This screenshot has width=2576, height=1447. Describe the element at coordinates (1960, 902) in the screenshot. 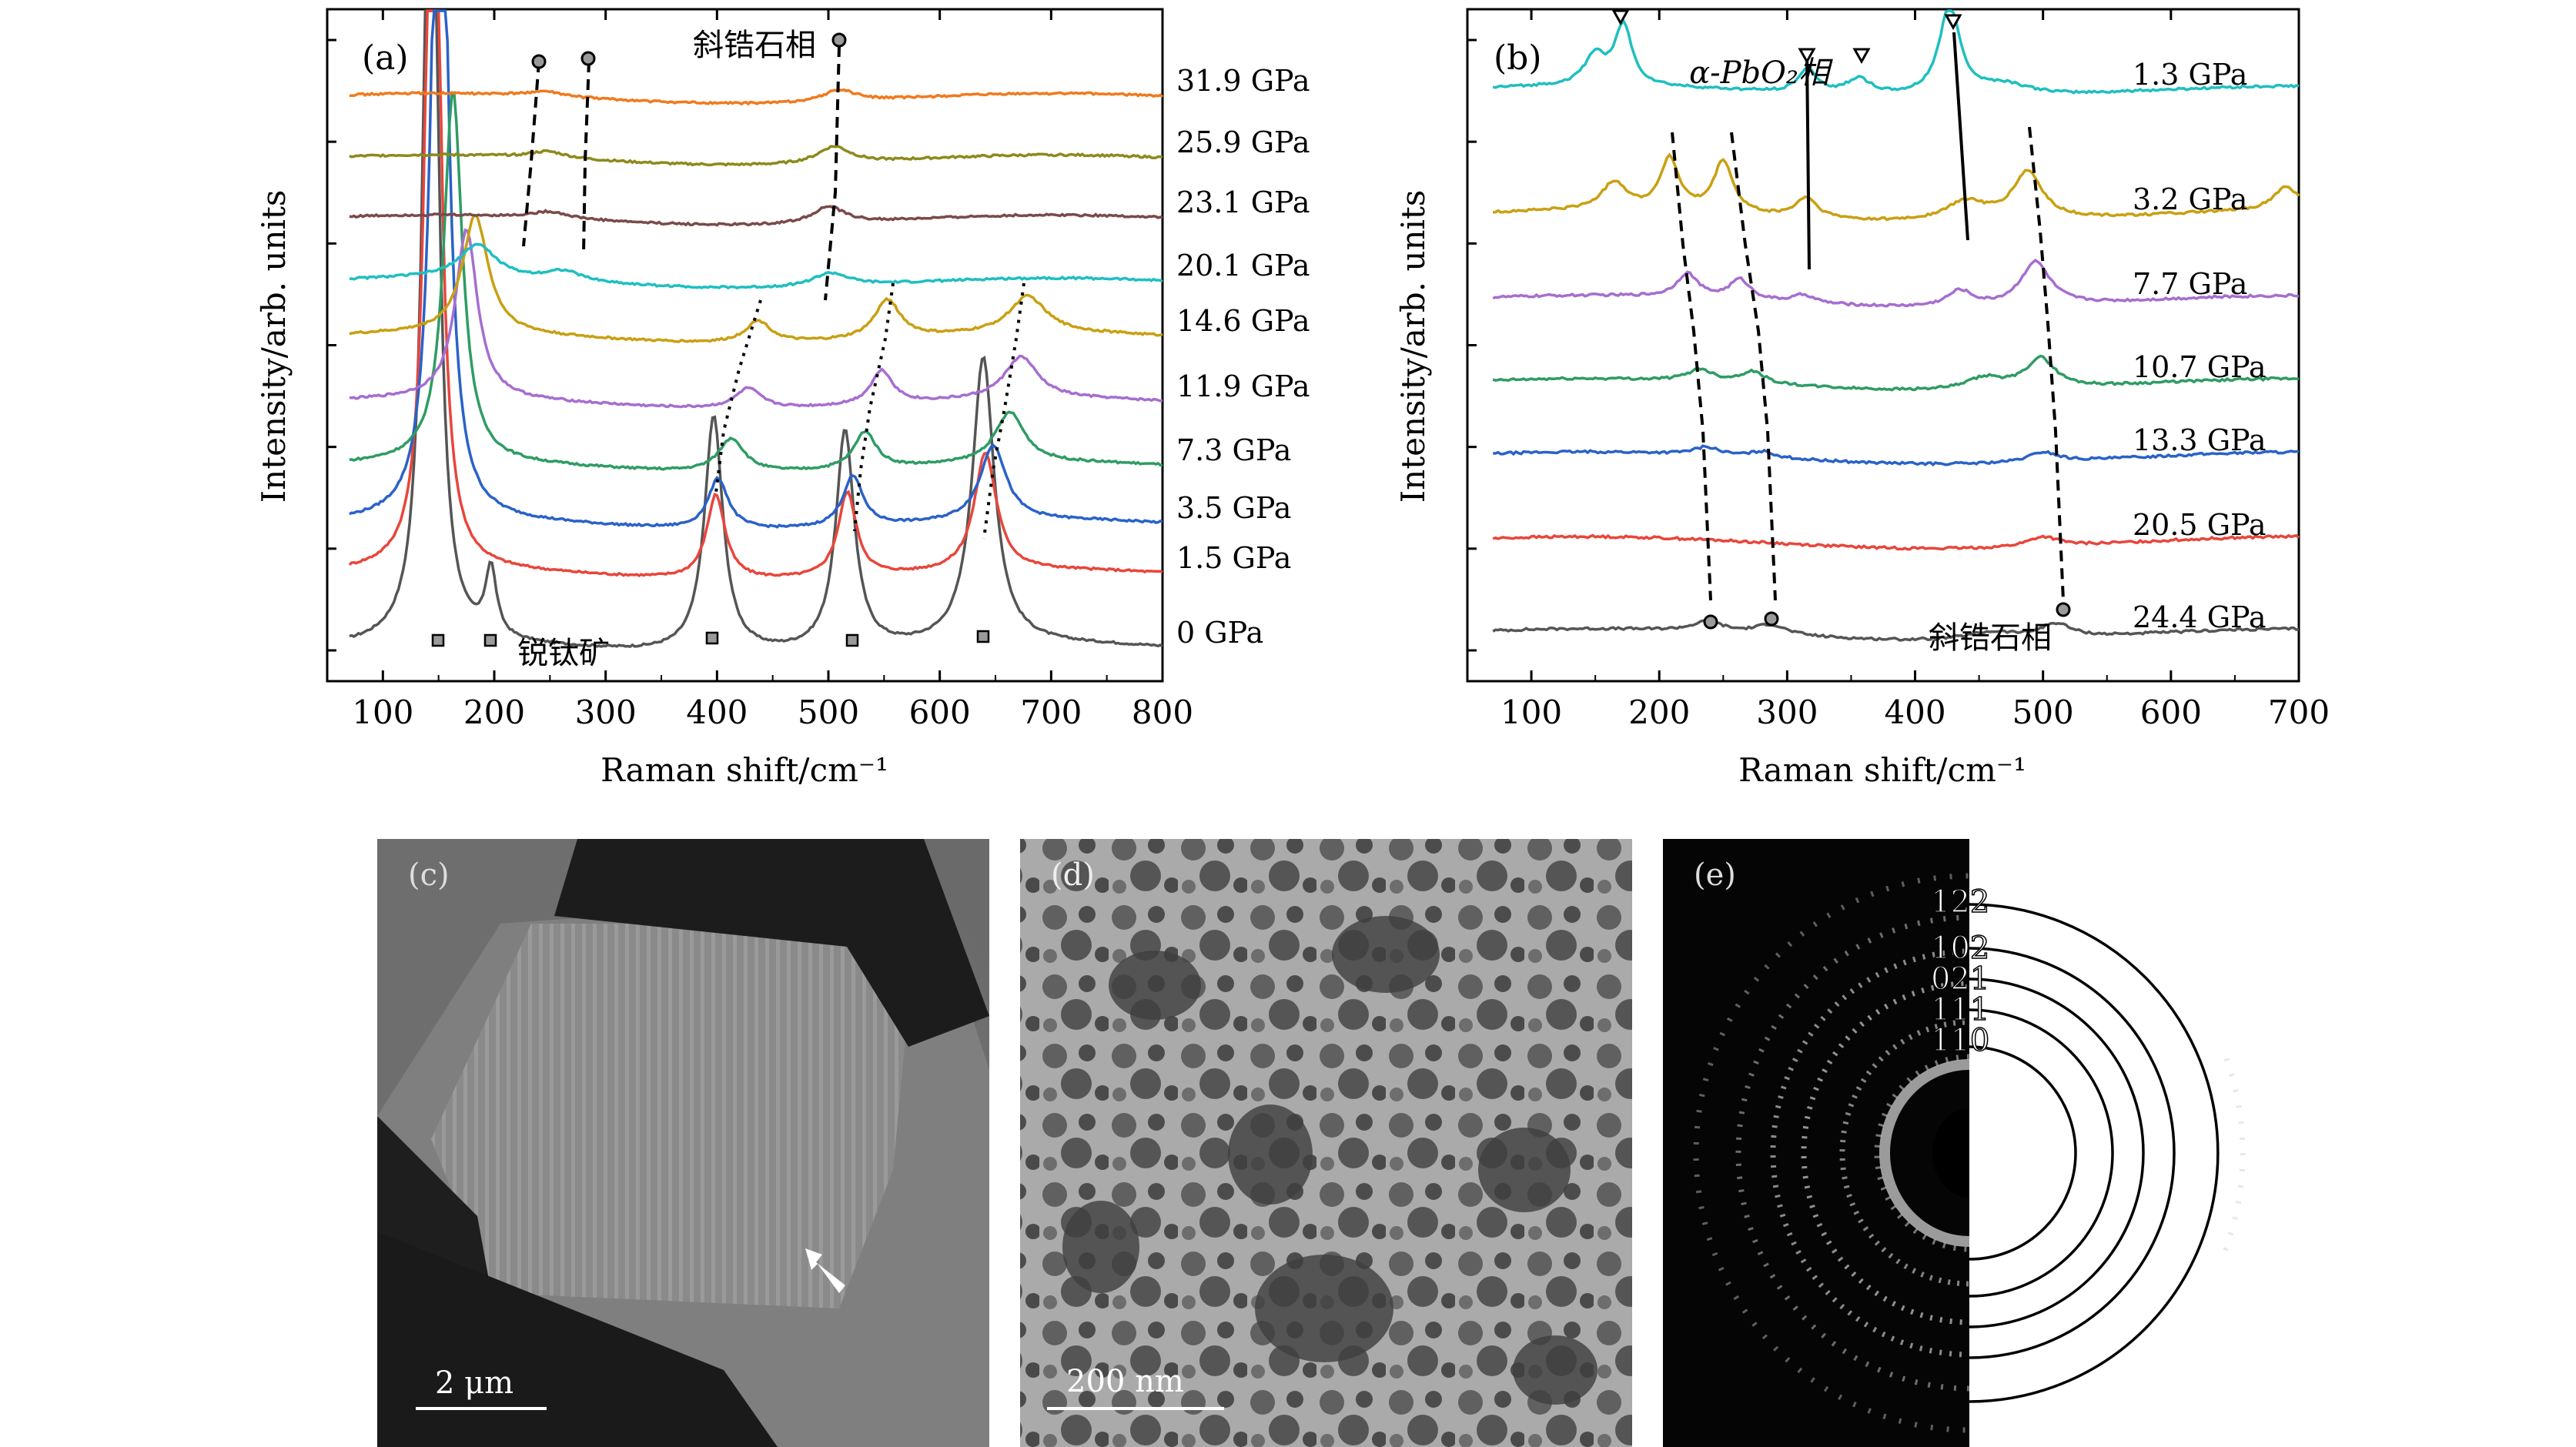

I see `ring-label: 122` at that location.